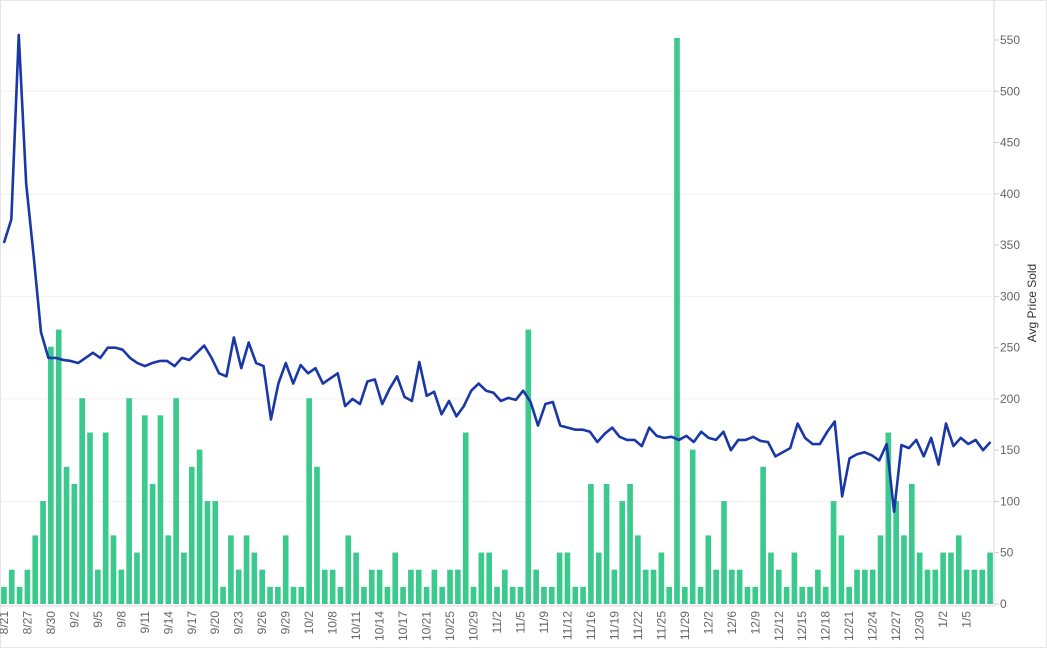 Image resolution: width=1047 pixels, height=653 pixels. Describe the element at coordinates (967, 619) in the screenshot. I see `x-tick-label: 1/5` at that location.